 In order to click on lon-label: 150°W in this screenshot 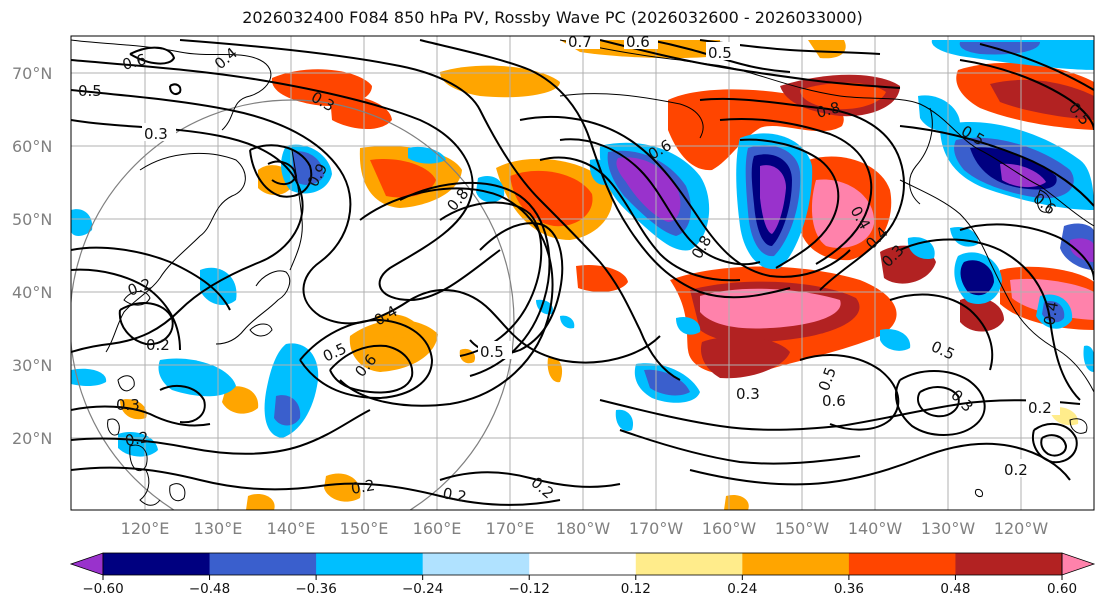, I will do `click(802, 528)`.